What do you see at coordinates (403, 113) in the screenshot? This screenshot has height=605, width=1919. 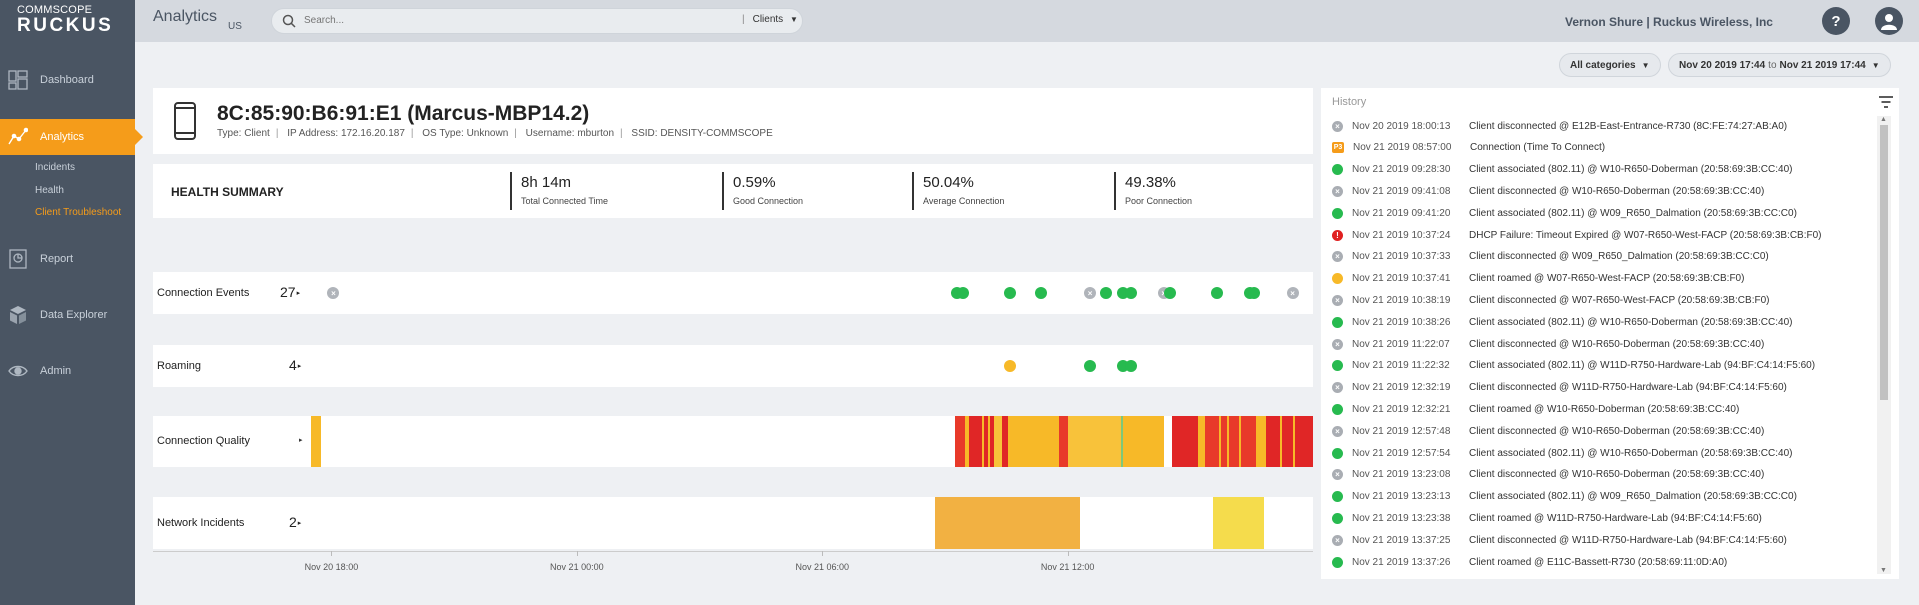 I see `client-name: 8C:85:90:B6:91:E1 (Marcus-MBP14.2)` at bounding box center [403, 113].